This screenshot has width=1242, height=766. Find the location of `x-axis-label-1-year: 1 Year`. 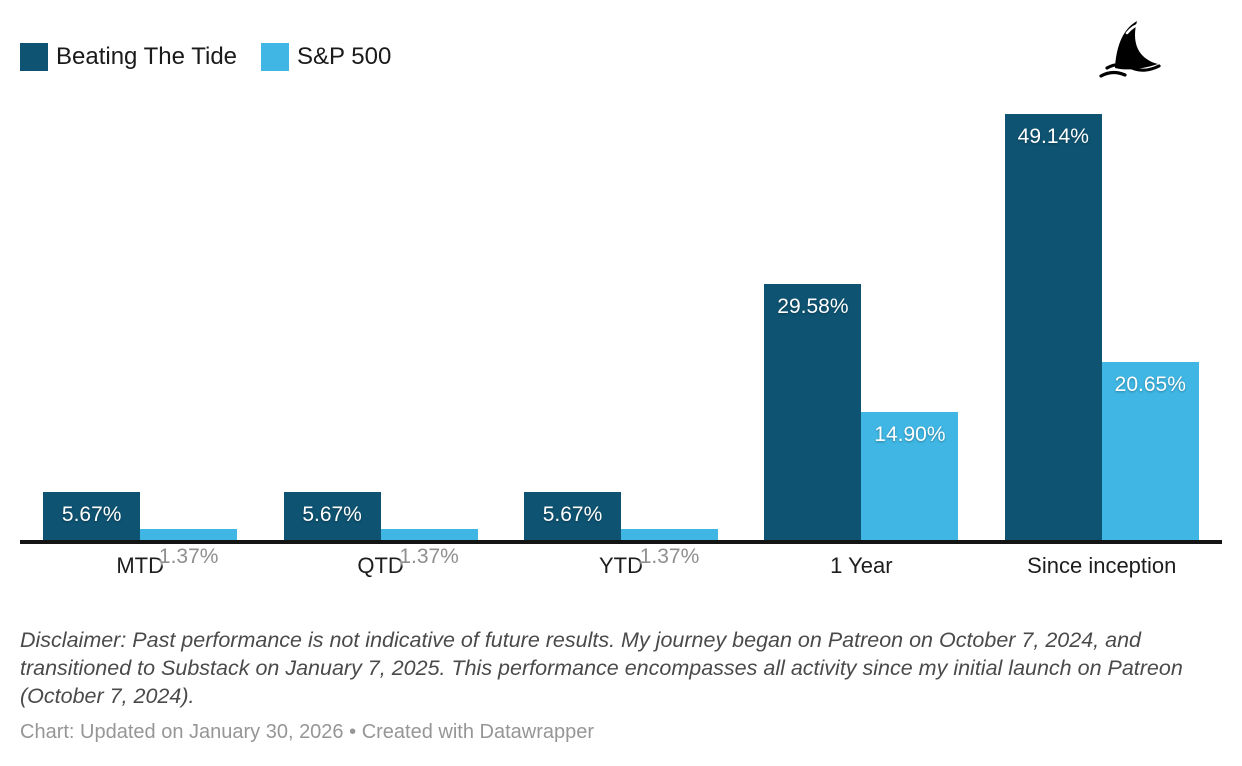

x-axis-label-1-year: 1 Year is located at coordinates (861, 565).